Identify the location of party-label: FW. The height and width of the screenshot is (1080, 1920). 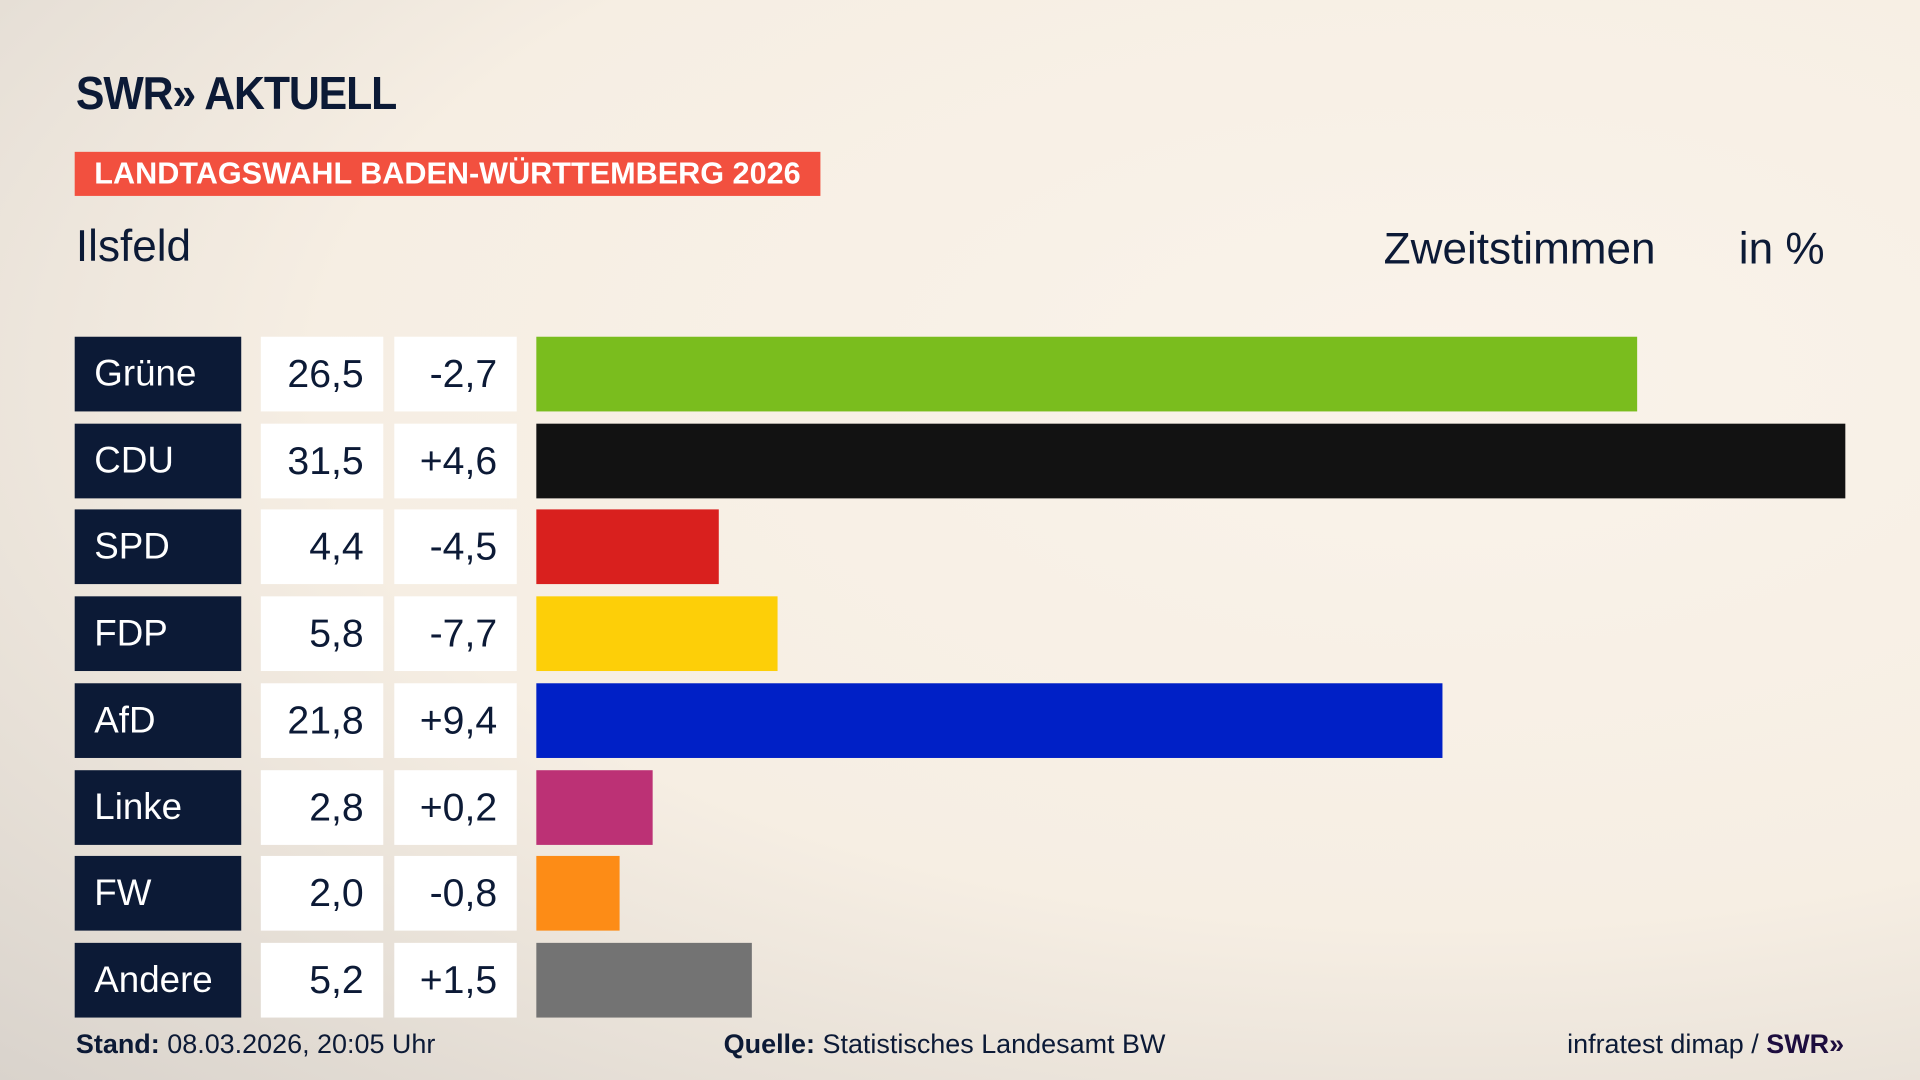
(158, 893).